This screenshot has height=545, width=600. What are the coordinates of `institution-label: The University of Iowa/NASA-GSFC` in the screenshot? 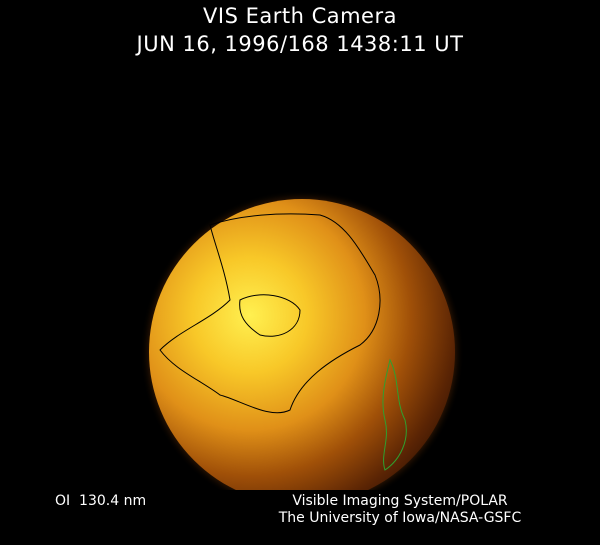 It's located at (400, 518).